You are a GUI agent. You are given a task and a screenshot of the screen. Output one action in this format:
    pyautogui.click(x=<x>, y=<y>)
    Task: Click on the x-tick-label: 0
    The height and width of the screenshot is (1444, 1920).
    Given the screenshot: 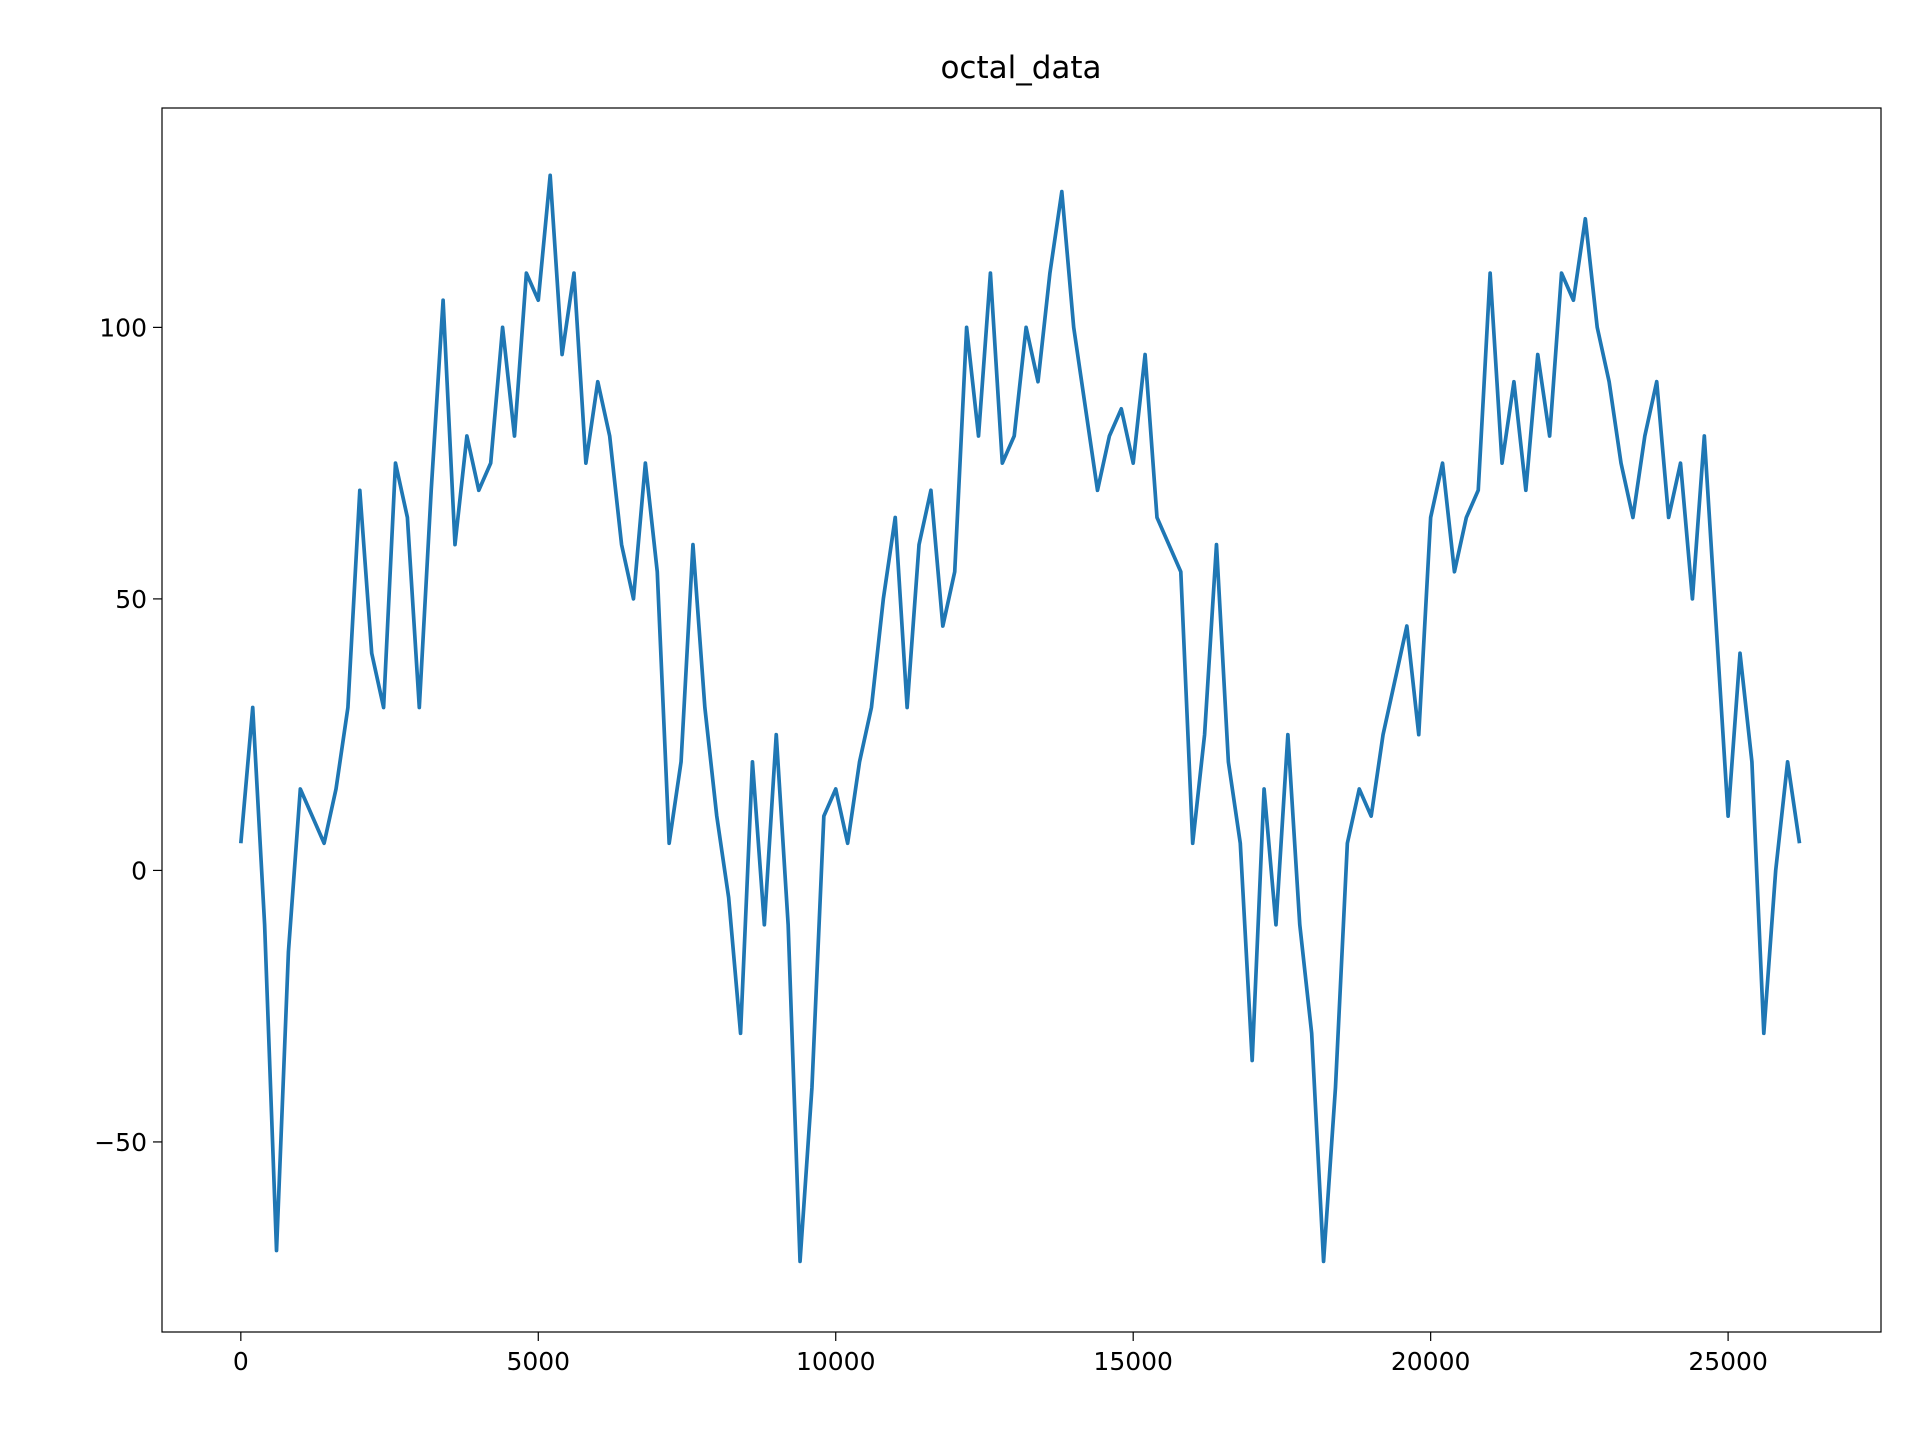 What is the action you would take?
    pyautogui.click(x=241, y=1361)
    